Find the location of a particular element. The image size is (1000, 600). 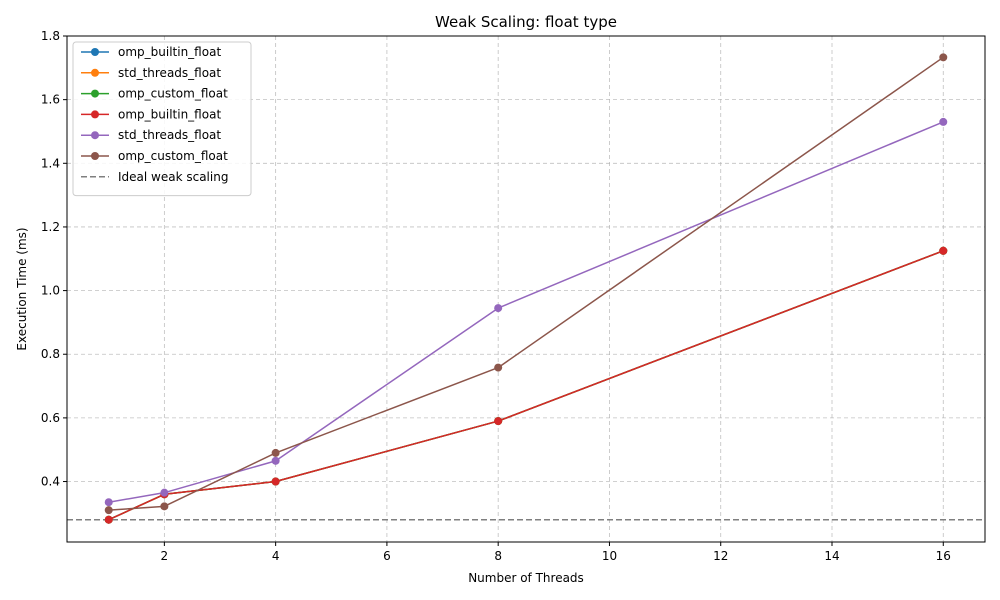

x-tick-label: 6 is located at coordinates (387, 556).